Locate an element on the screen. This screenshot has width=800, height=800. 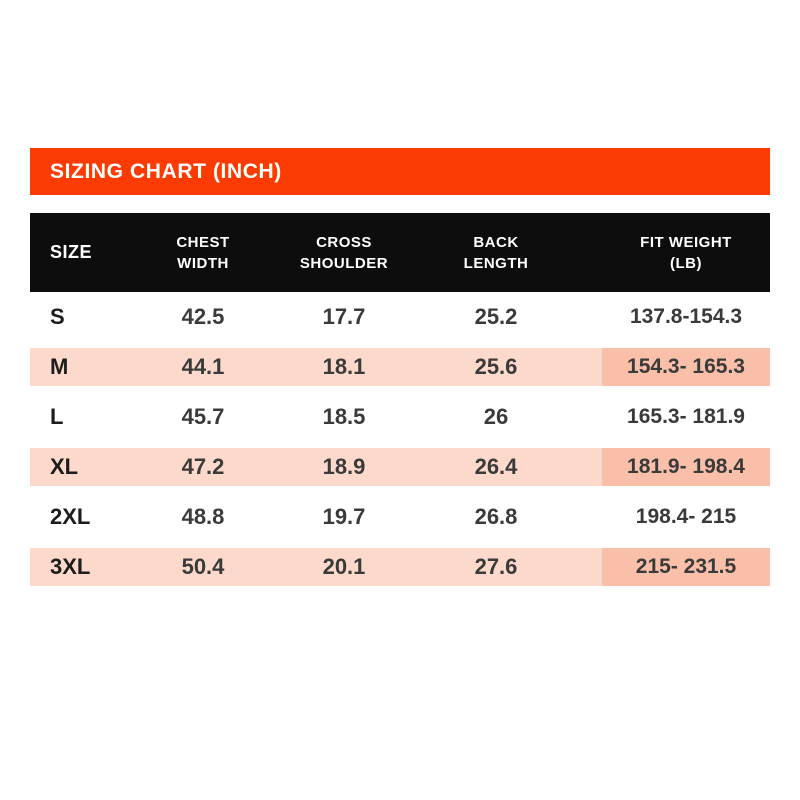
chest-width-cell: 44.1 is located at coordinates (203, 366).